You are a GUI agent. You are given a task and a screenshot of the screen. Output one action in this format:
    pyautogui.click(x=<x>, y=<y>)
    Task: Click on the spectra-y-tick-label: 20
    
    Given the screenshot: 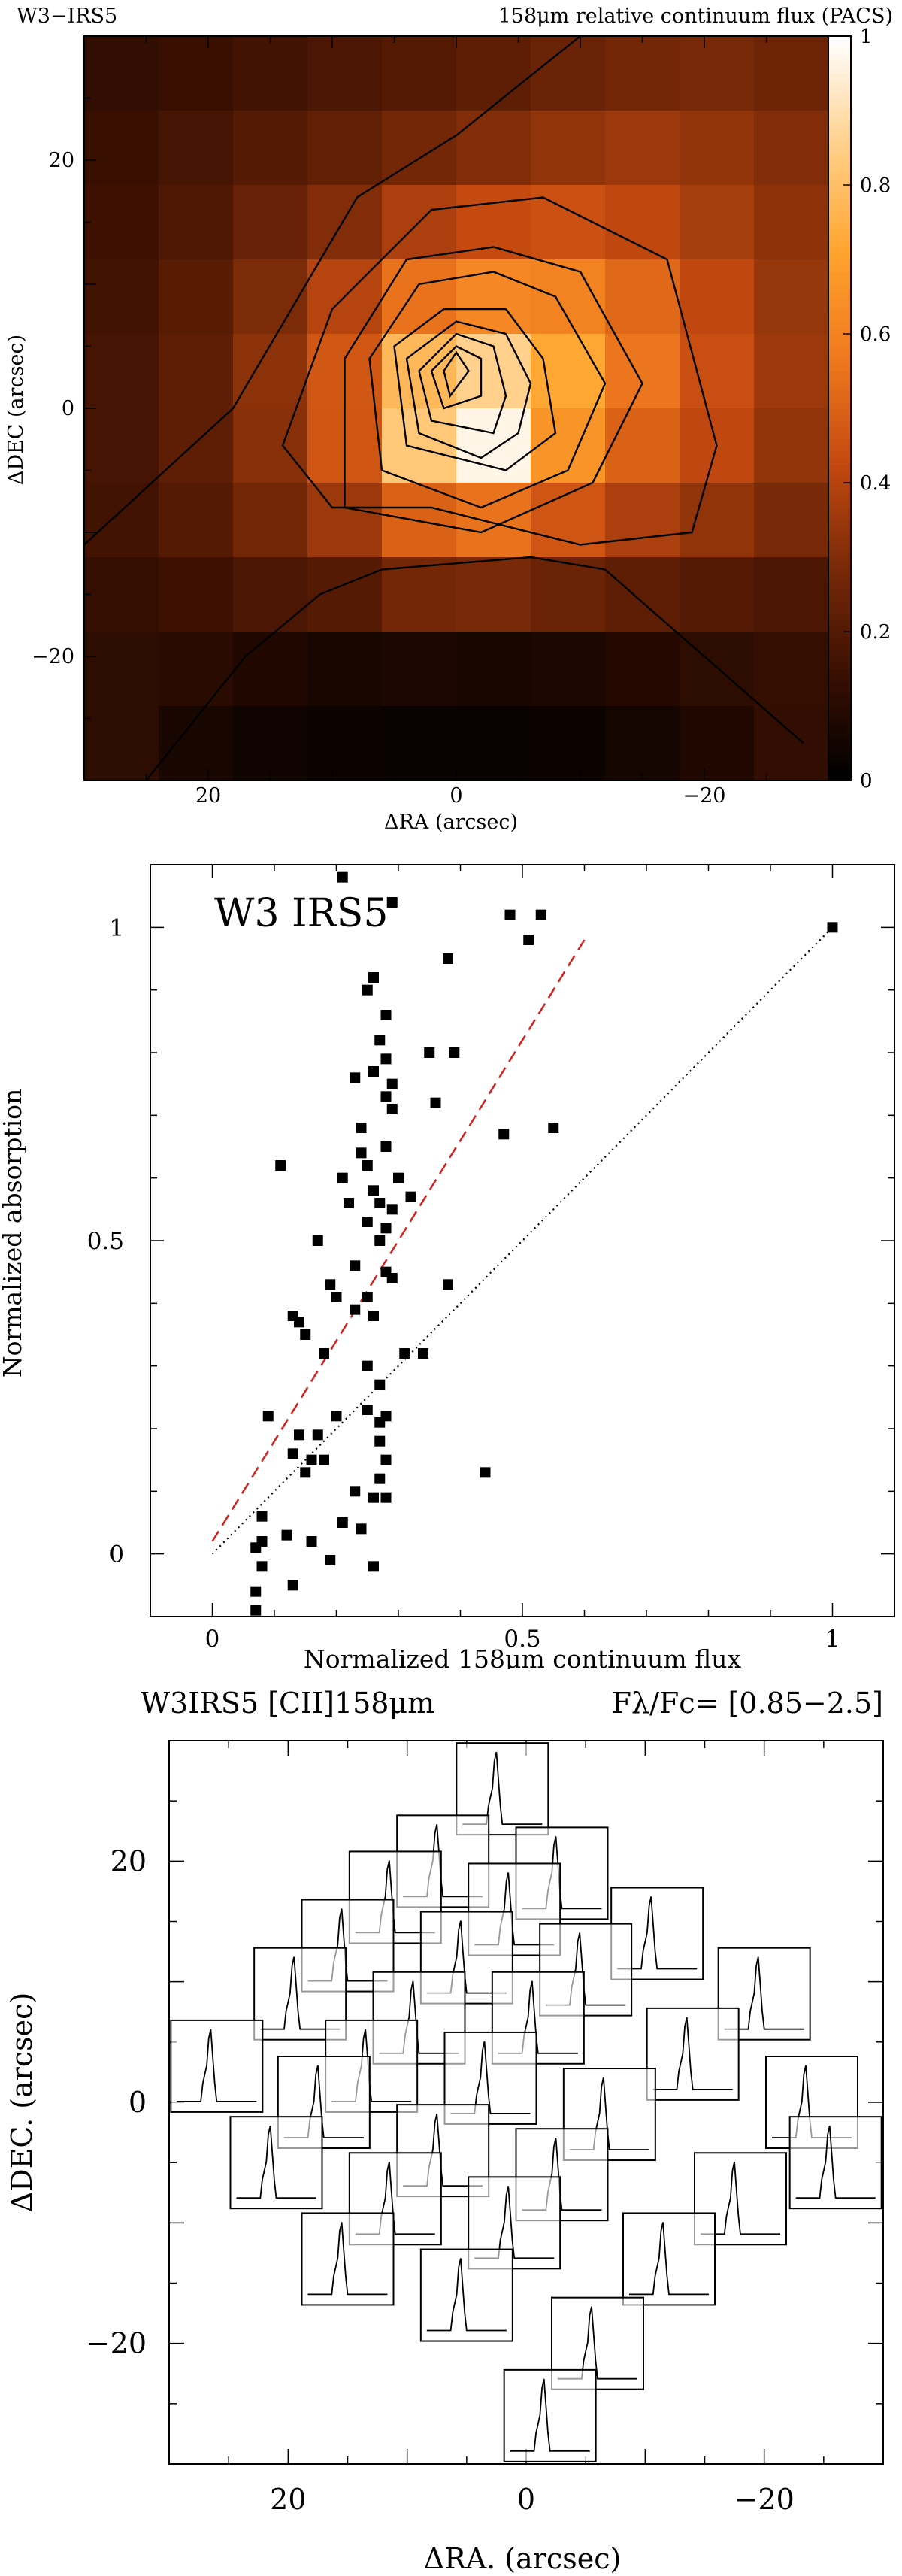 What is the action you would take?
    pyautogui.click(x=128, y=1860)
    